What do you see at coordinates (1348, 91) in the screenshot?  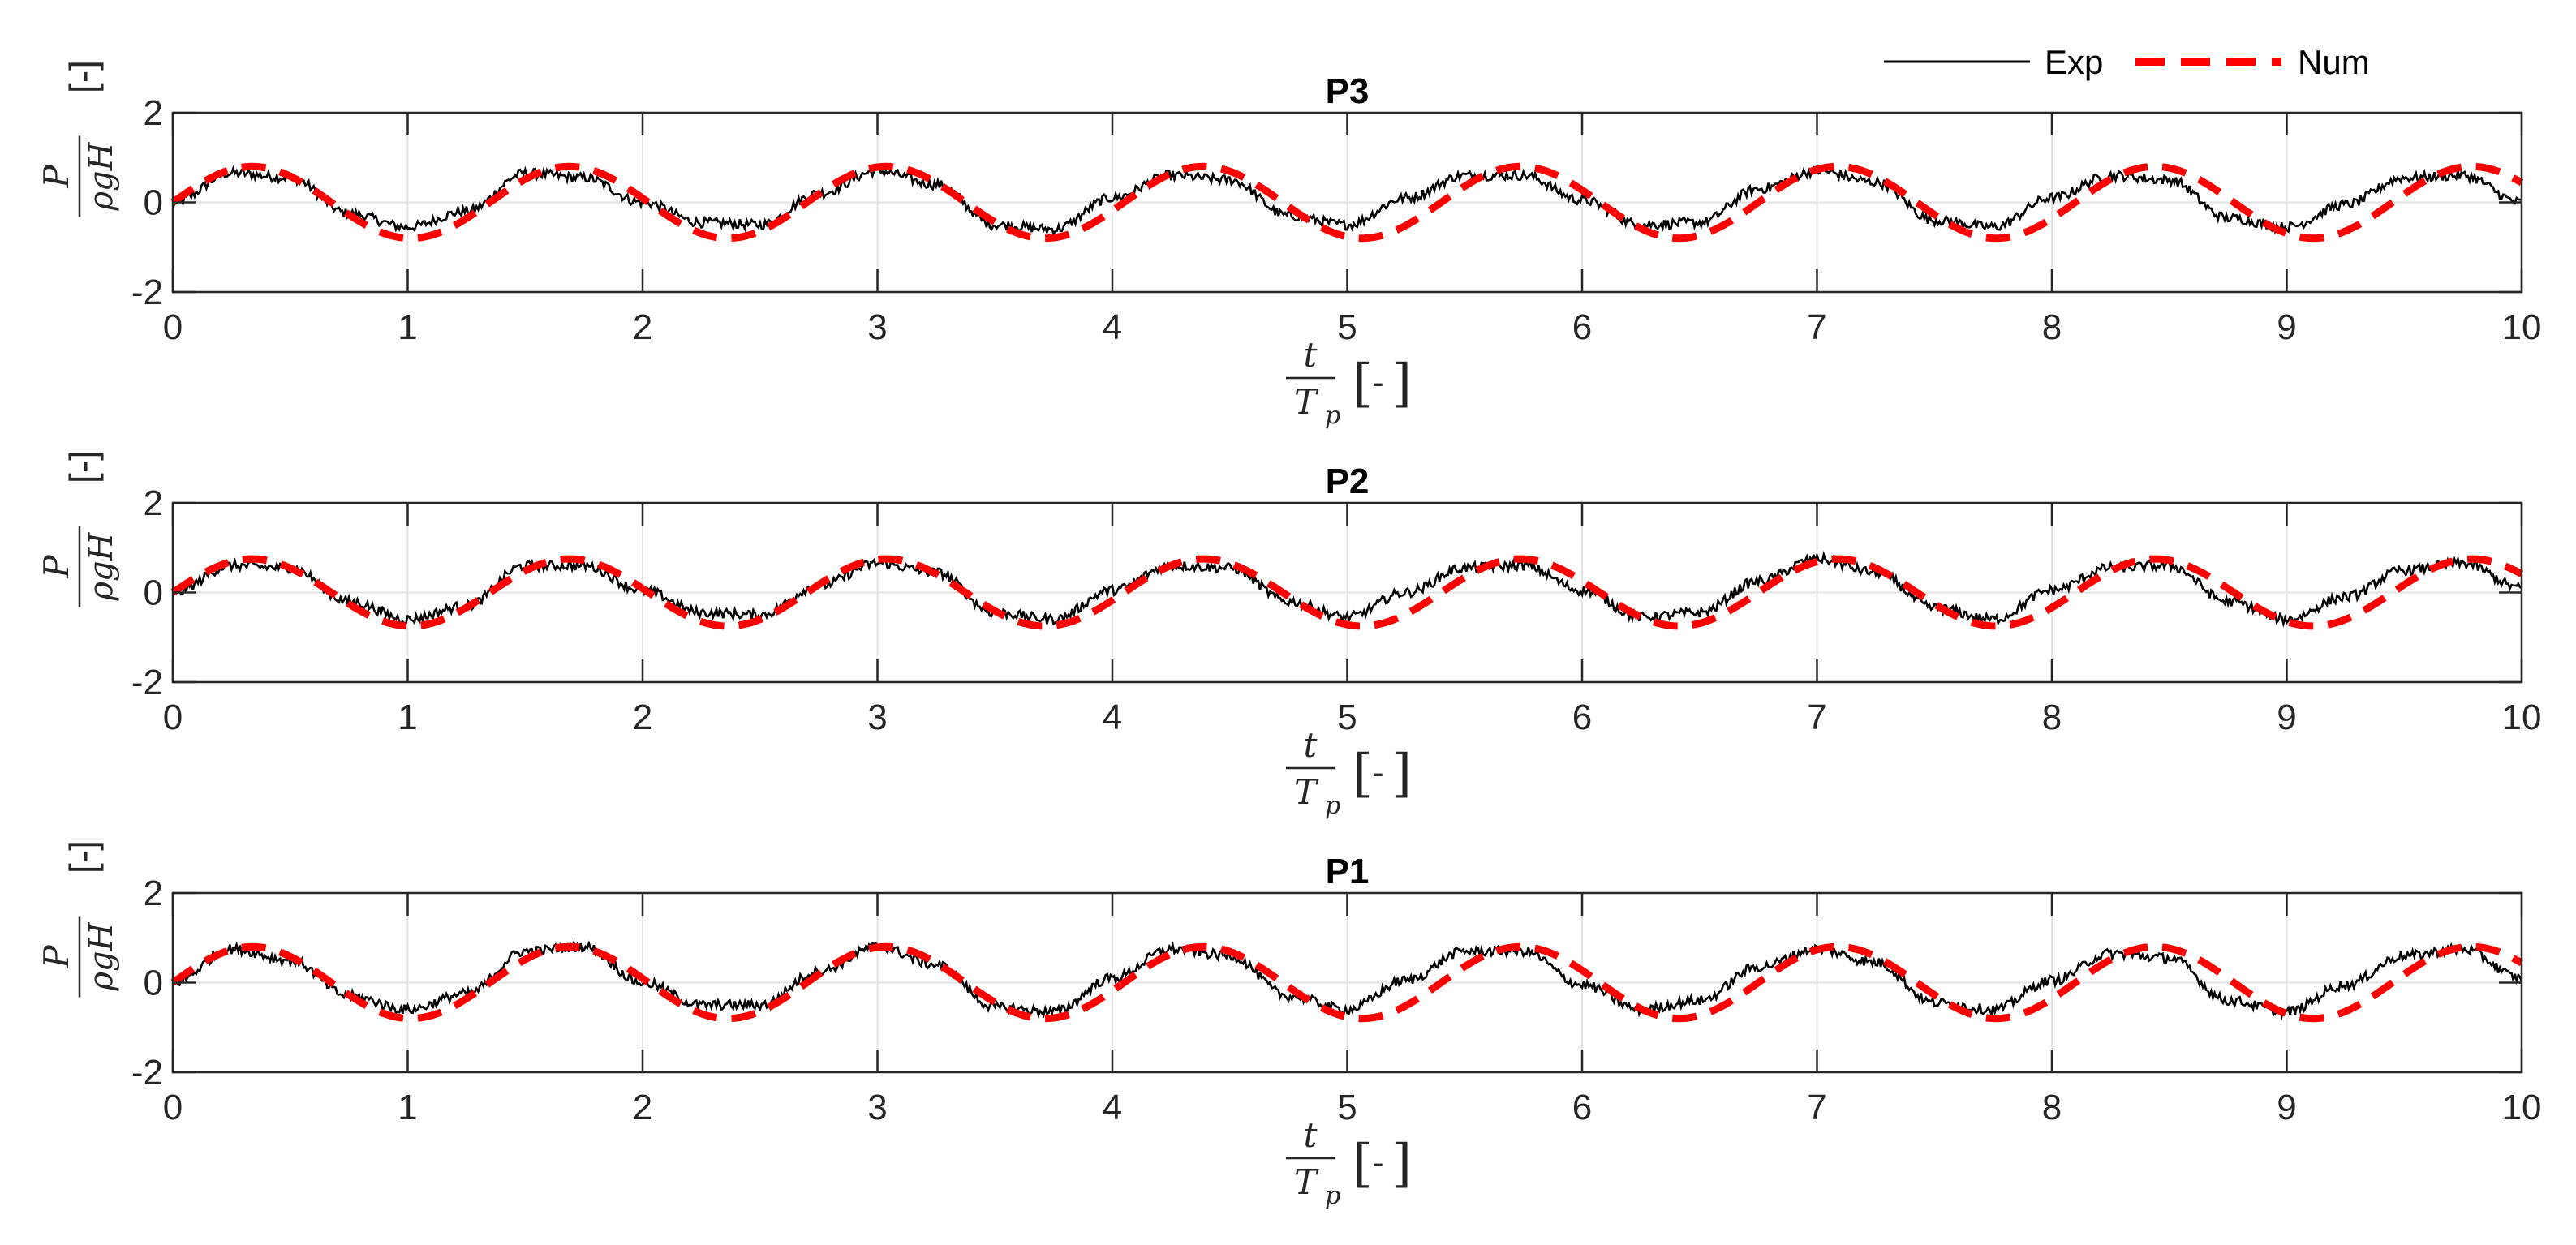 I see `chart-title: P3` at bounding box center [1348, 91].